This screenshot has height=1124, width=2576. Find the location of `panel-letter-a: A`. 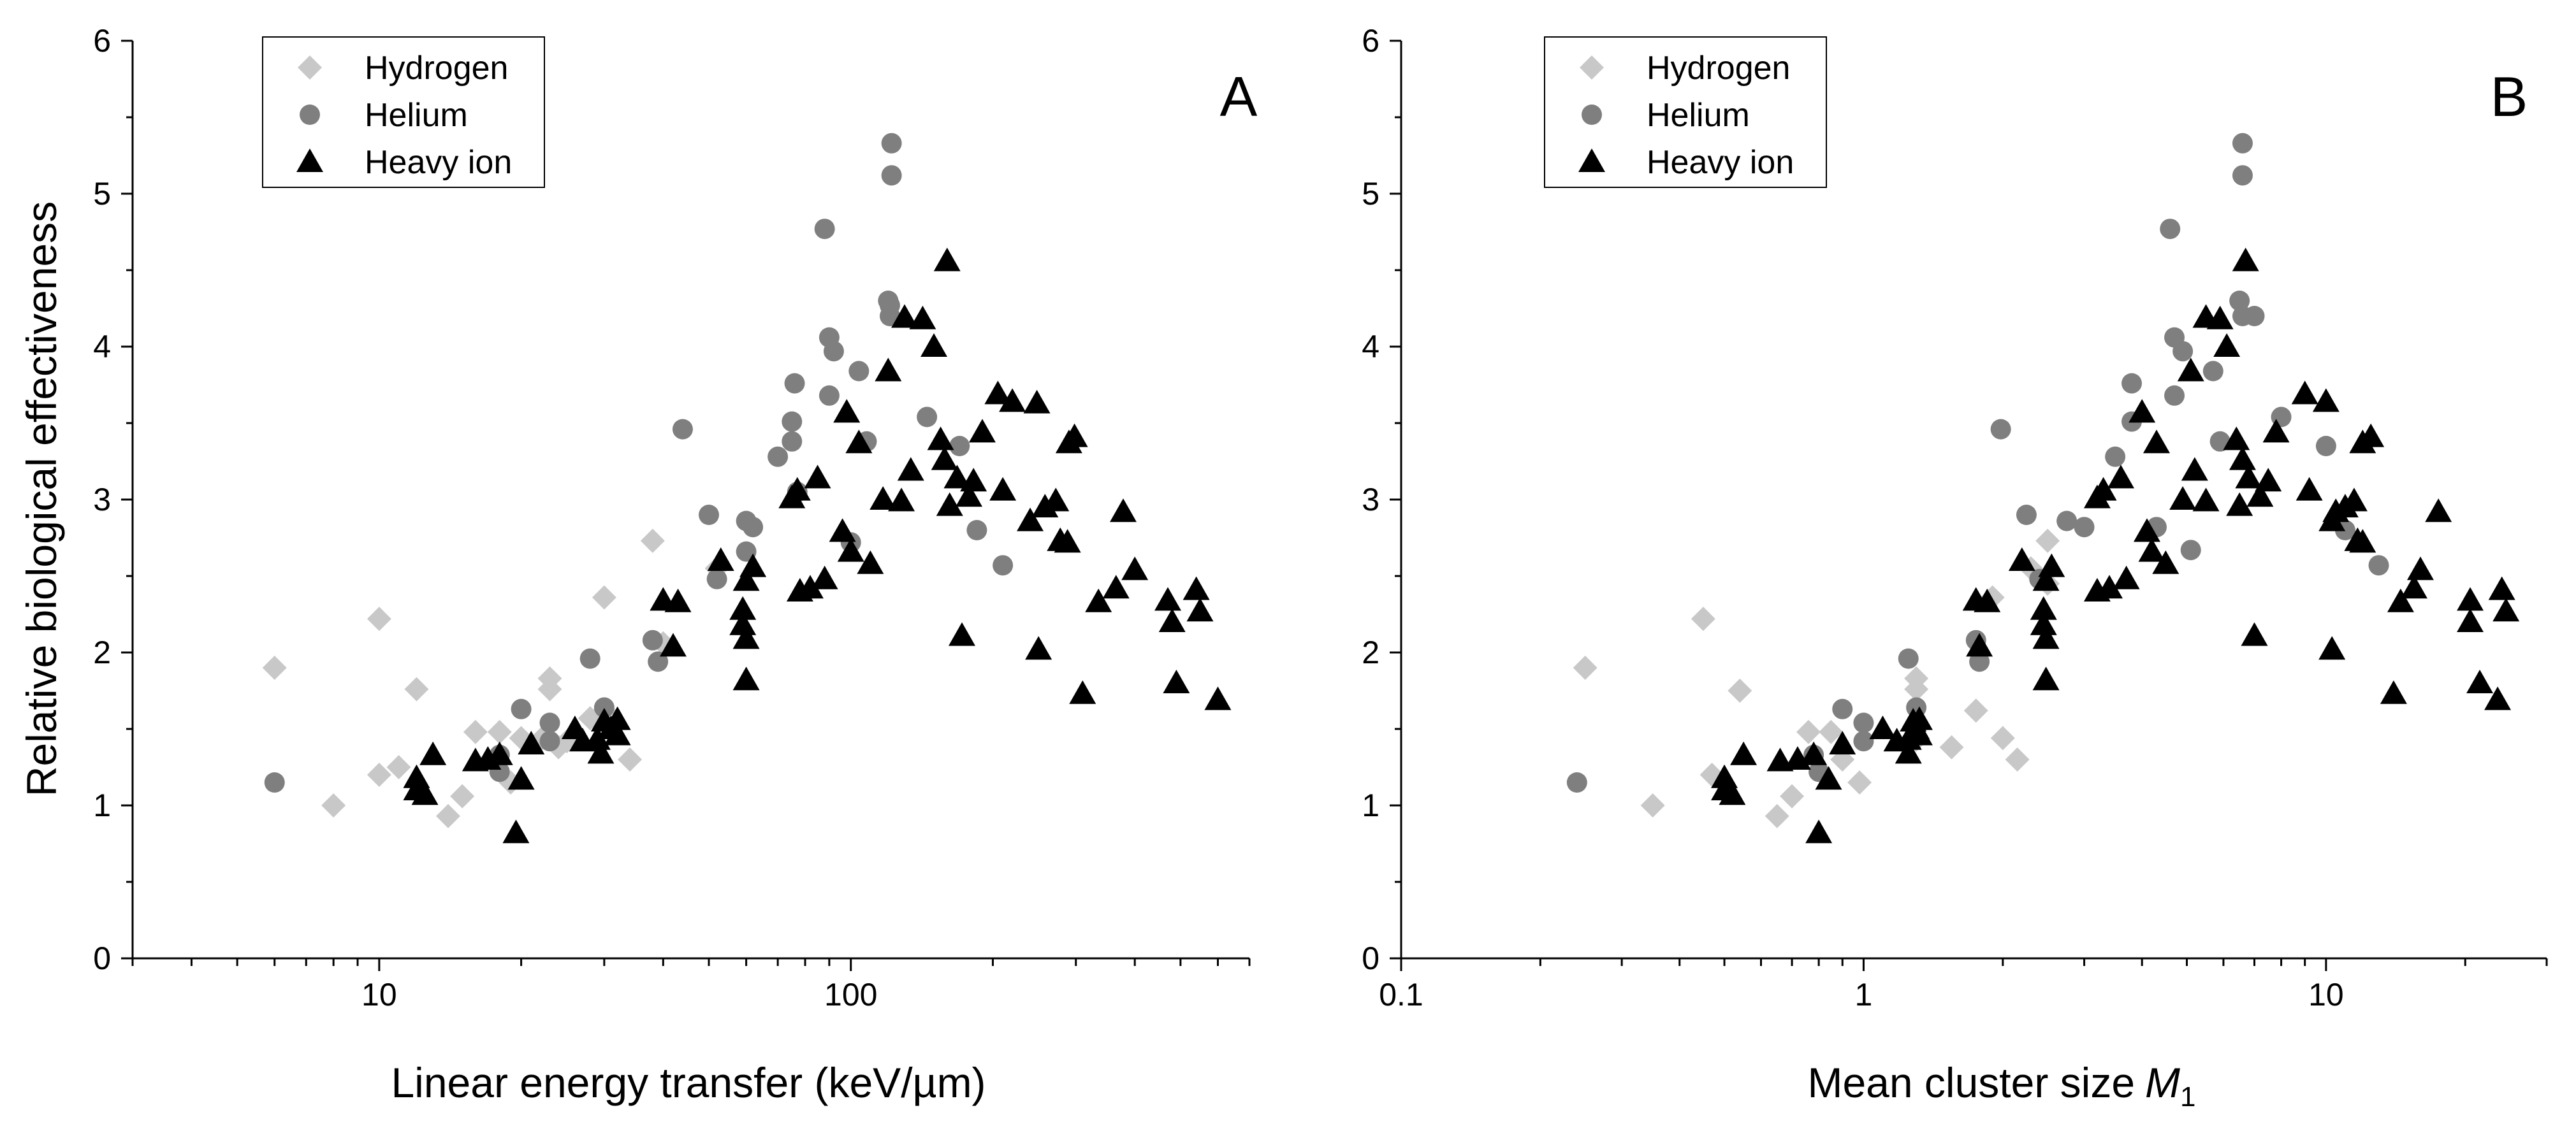

panel-letter-a: A is located at coordinates (1239, 96).